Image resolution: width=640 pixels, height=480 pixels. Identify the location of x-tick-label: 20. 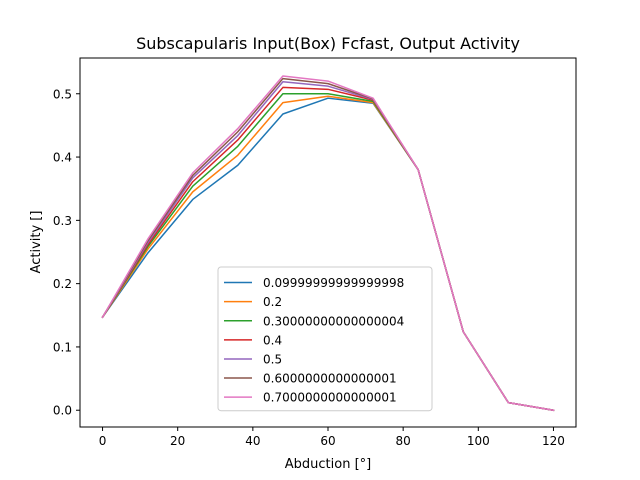
(177, 441).